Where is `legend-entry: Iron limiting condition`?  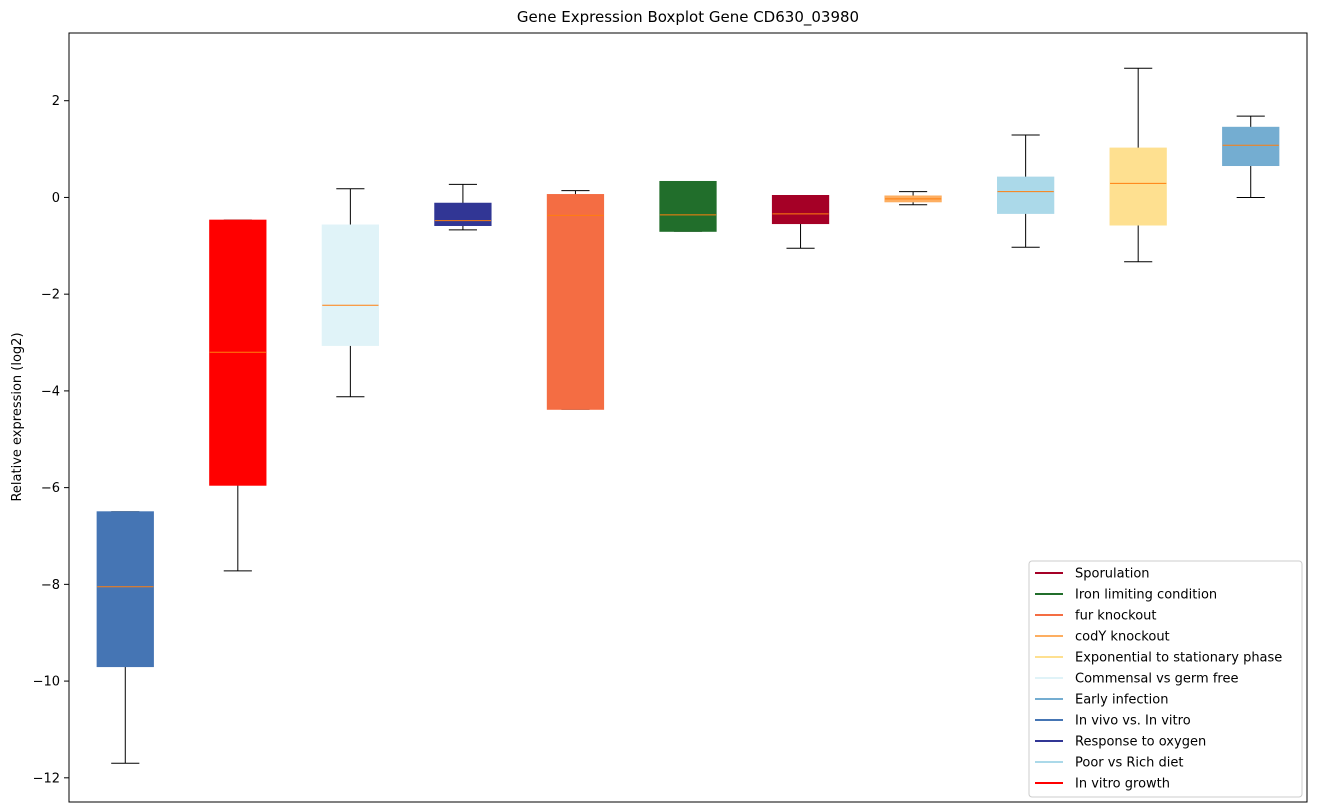
legend-entry: Iron limiting condition is located at coordinates (1126, 595).